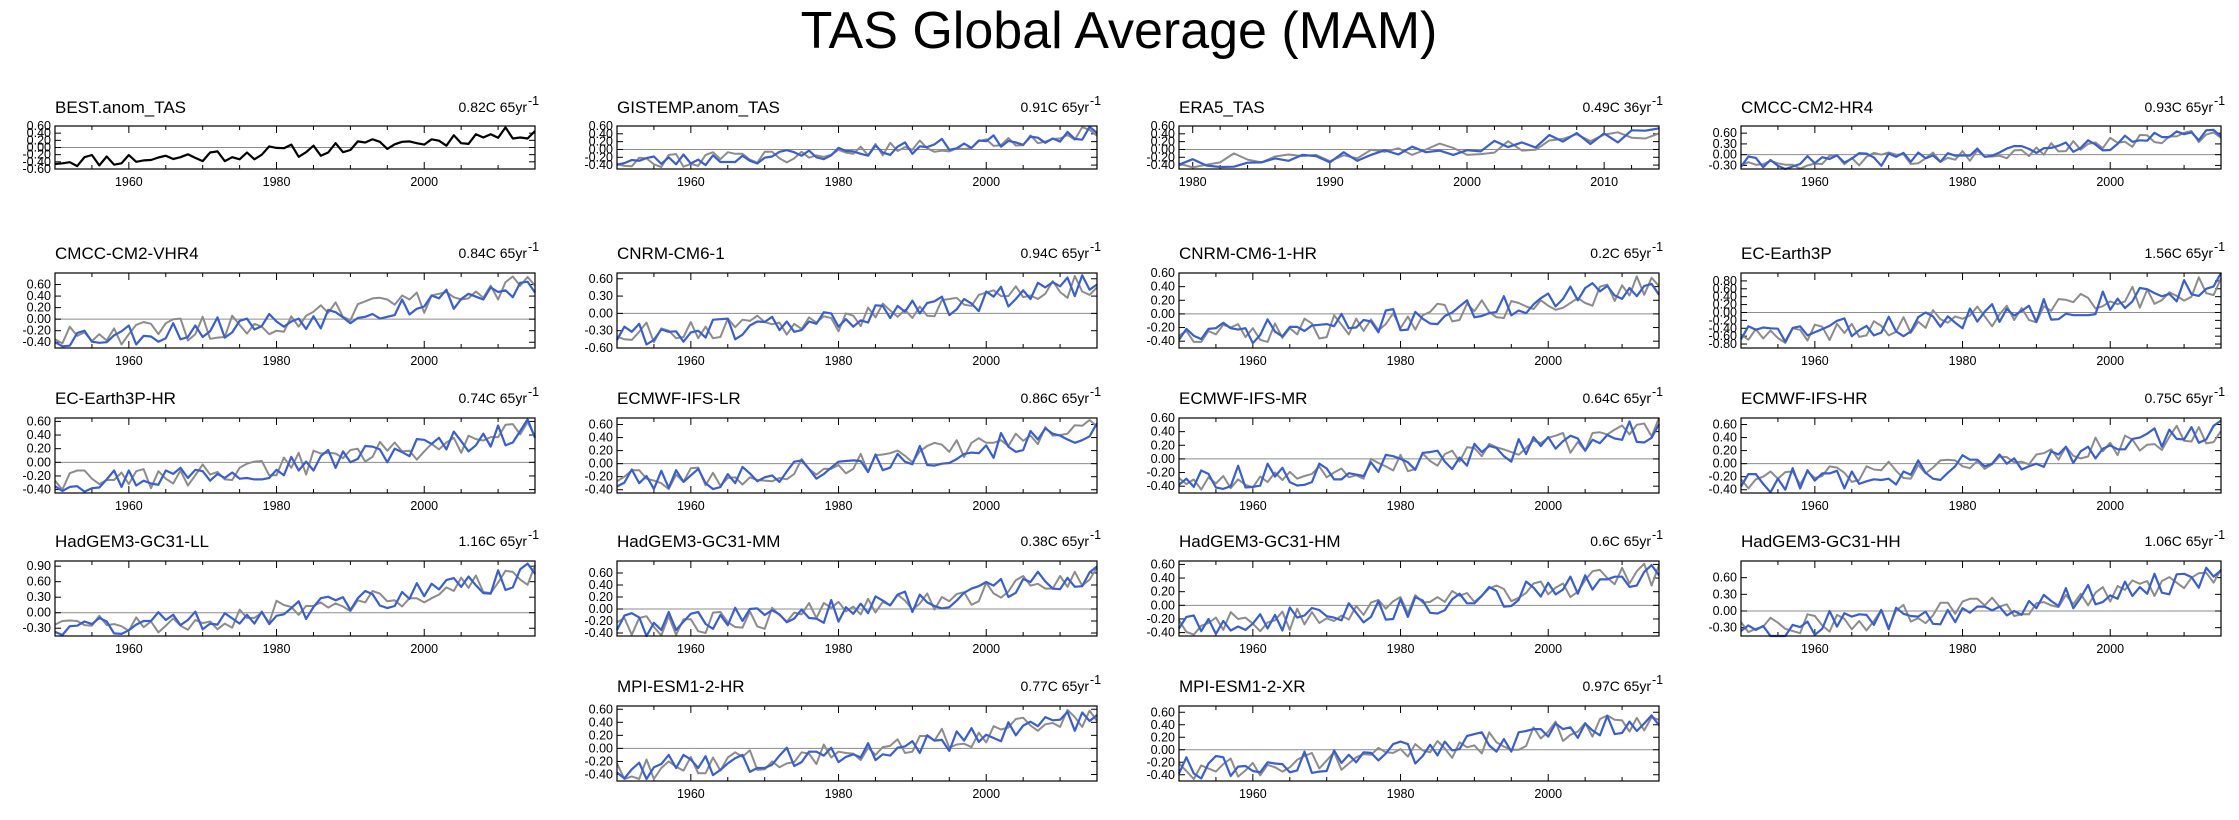 Image resolution: width=2239 pixels, height=820 pixels. Describe the element at coordinates (1055, 107) in the screenshot. I see `trend-label: 0.91C 65yr` at that location.